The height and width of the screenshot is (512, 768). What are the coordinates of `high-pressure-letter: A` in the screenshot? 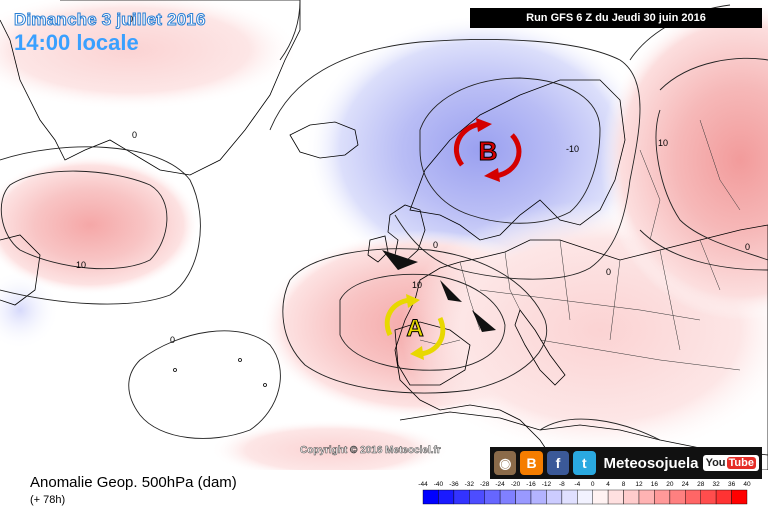 It's located at (414, 328).